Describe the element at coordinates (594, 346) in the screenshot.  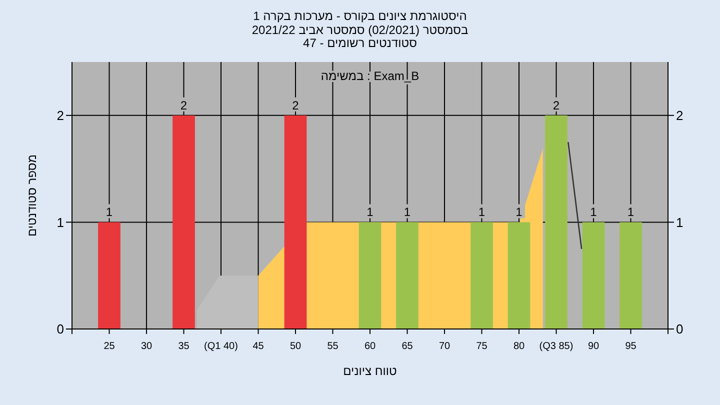
I see `x-tick-label: 90` at that location.